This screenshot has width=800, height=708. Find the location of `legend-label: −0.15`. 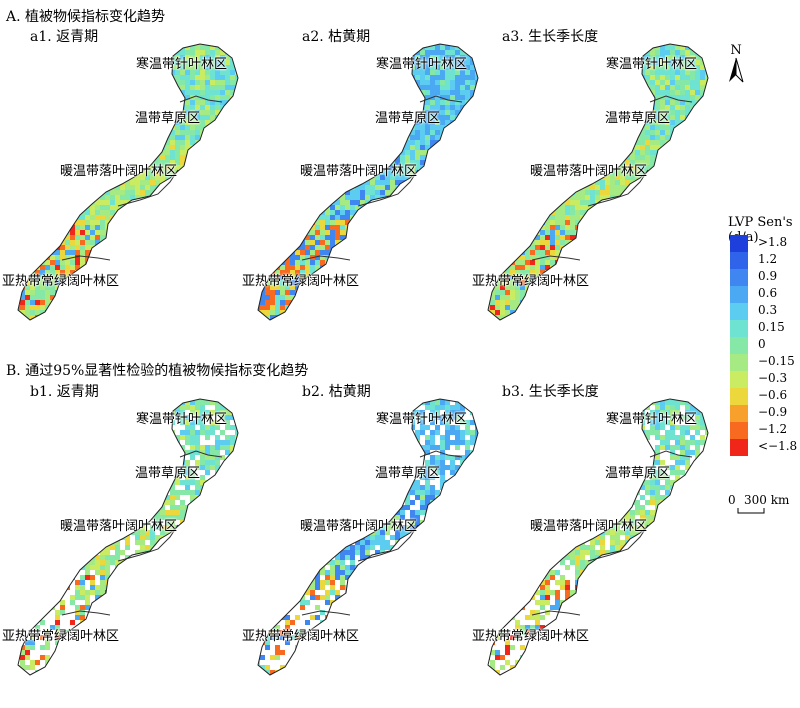

legend-label: −0.15 is located at coordinates (776, 361).